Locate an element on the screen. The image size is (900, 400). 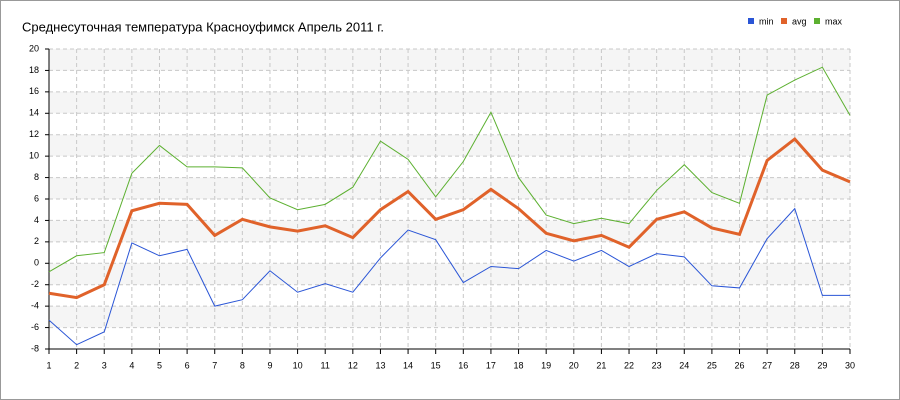
x-tick-label: 16 is located at coordinates (463, 365).